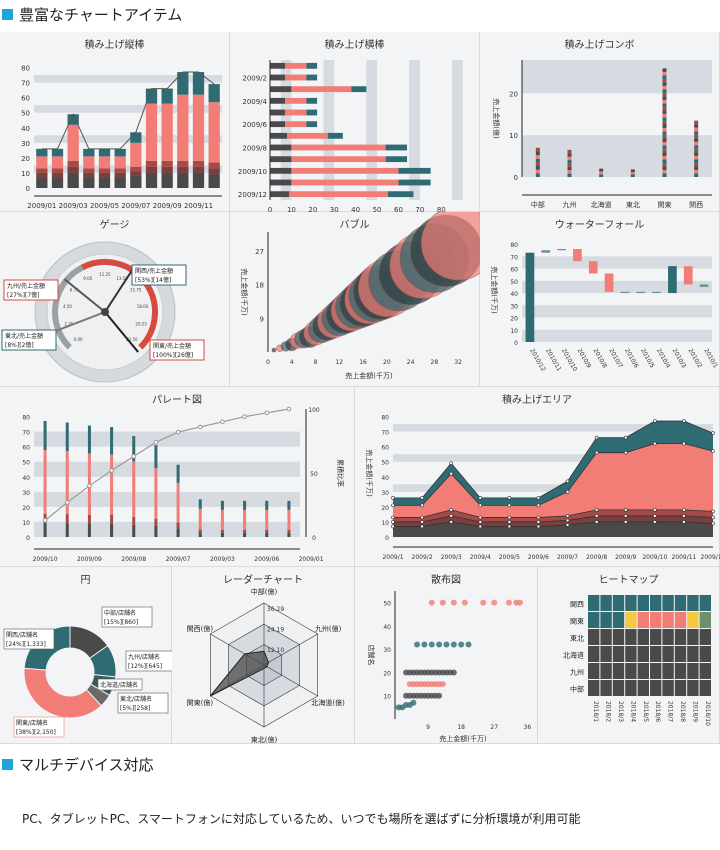 Image resolution: width=720 pixels, height=850 pixels. Describe the element at coordinates (508, 602) in the screenshot. I see `scatter-point` at that location.